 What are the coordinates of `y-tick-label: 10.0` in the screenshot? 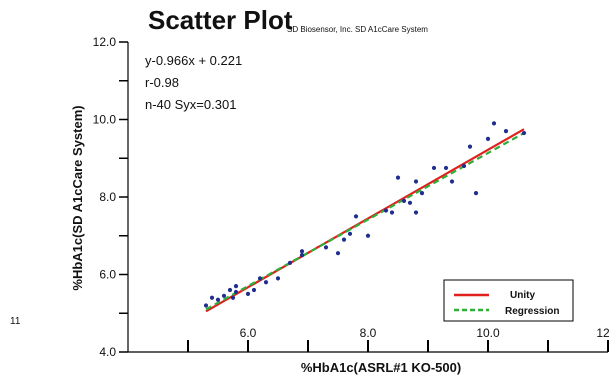 It's located at (105, 120).